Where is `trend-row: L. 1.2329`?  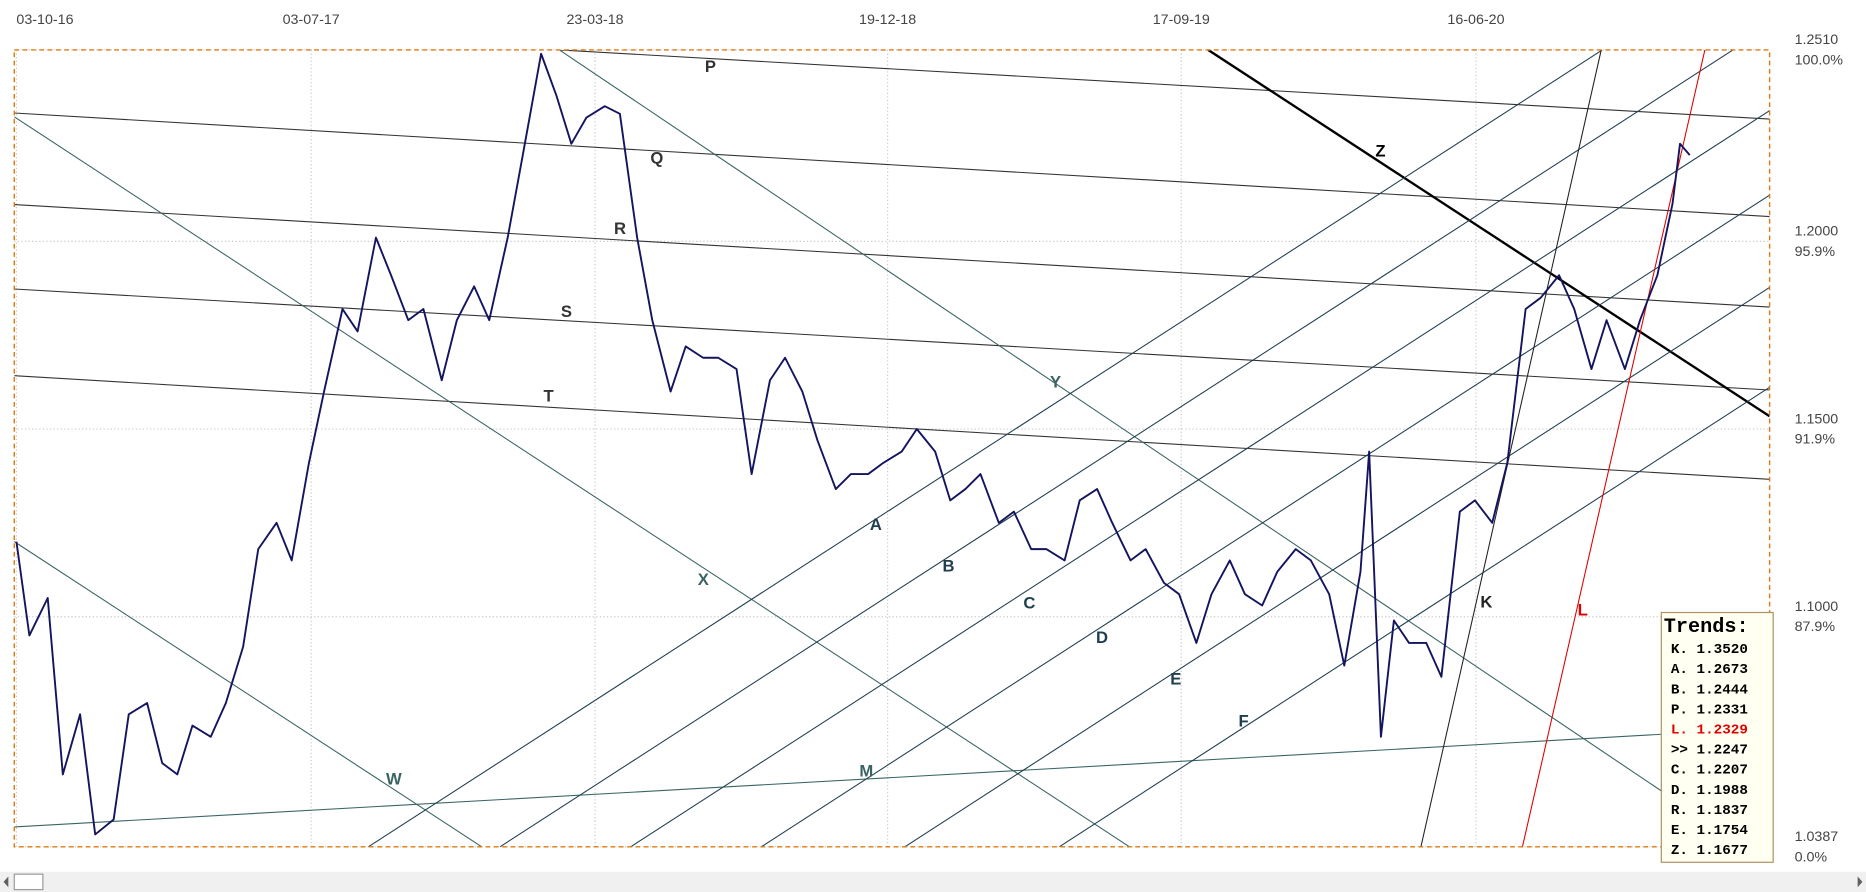 trend-row: L. 1.2329 is located at coordinates (1709, 731).